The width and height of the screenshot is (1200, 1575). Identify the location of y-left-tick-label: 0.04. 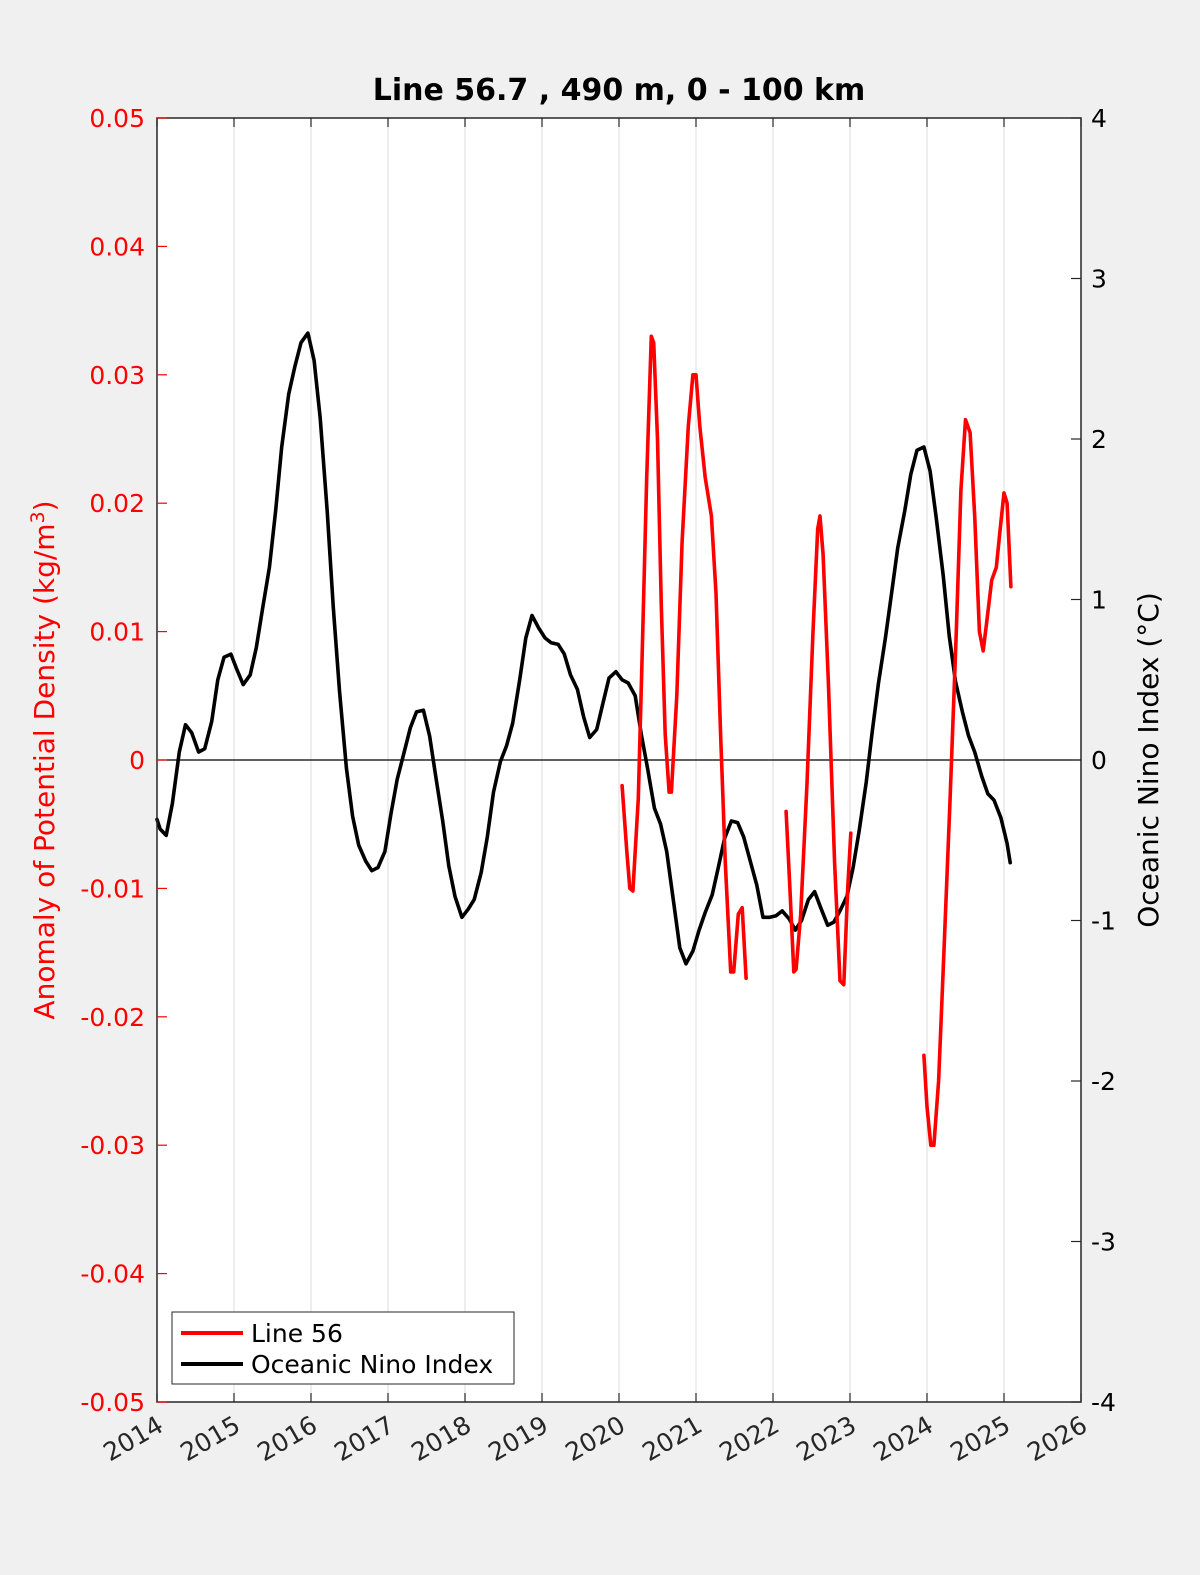
(117, 246).